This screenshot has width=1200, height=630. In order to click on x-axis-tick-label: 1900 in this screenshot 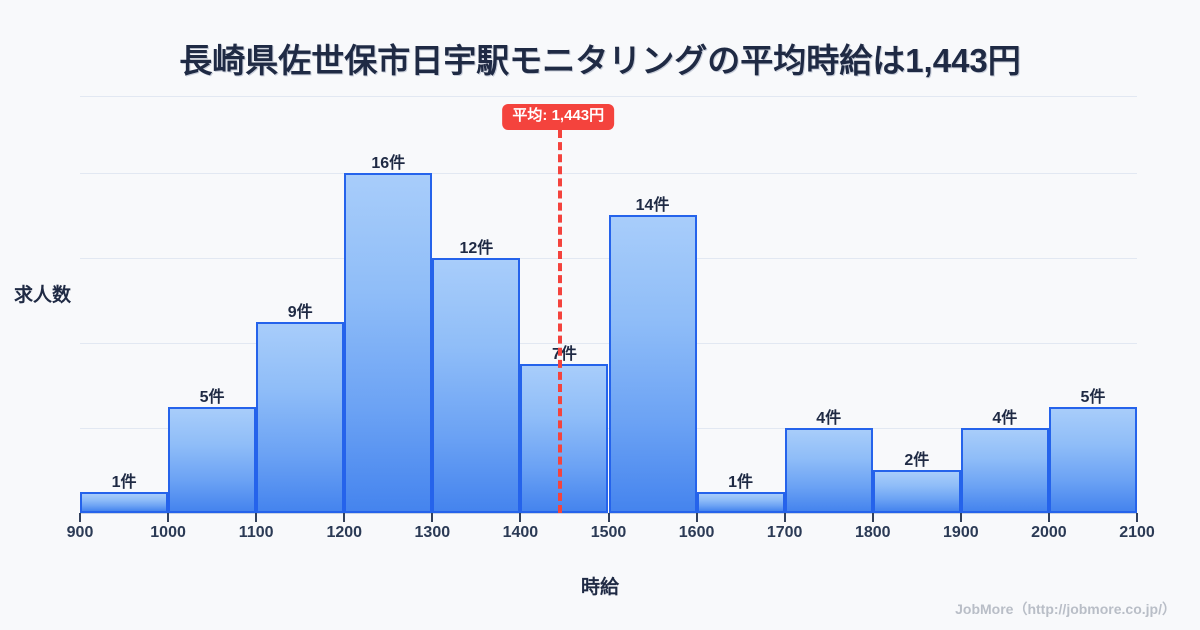, I will do `click(961, 532)`.